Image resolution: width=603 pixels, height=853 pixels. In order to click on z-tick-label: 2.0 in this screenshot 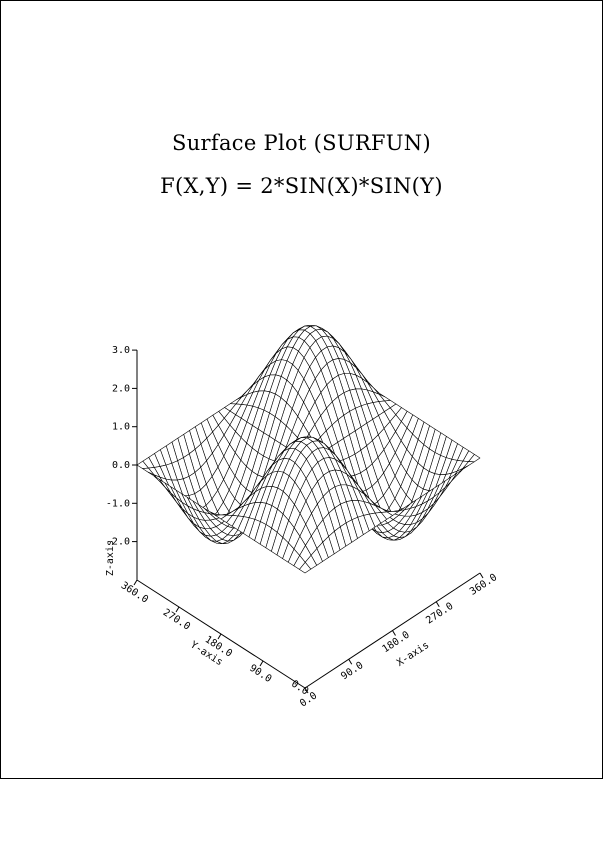, I will do `click(121, 388)`.